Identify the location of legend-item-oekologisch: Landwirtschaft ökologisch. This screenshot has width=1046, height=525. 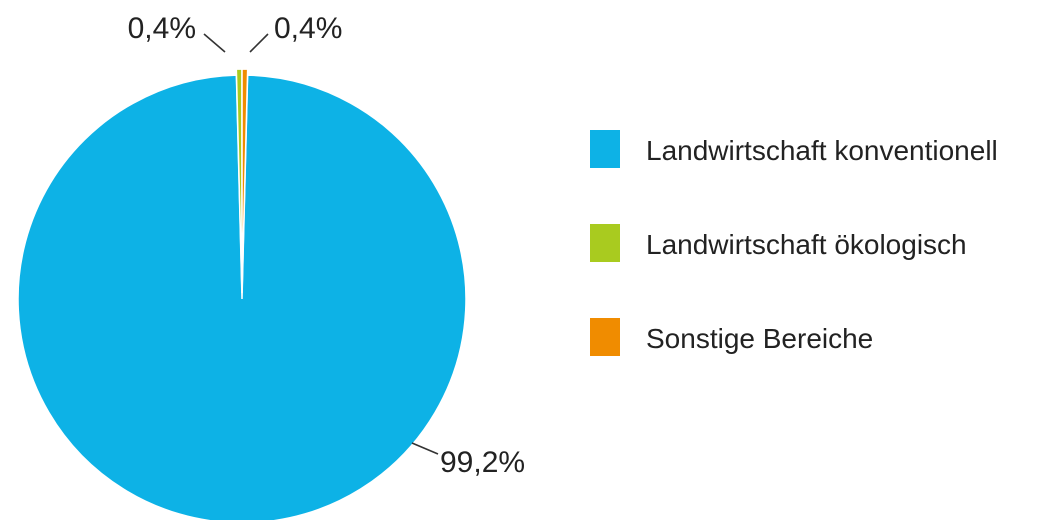
(778, 243).